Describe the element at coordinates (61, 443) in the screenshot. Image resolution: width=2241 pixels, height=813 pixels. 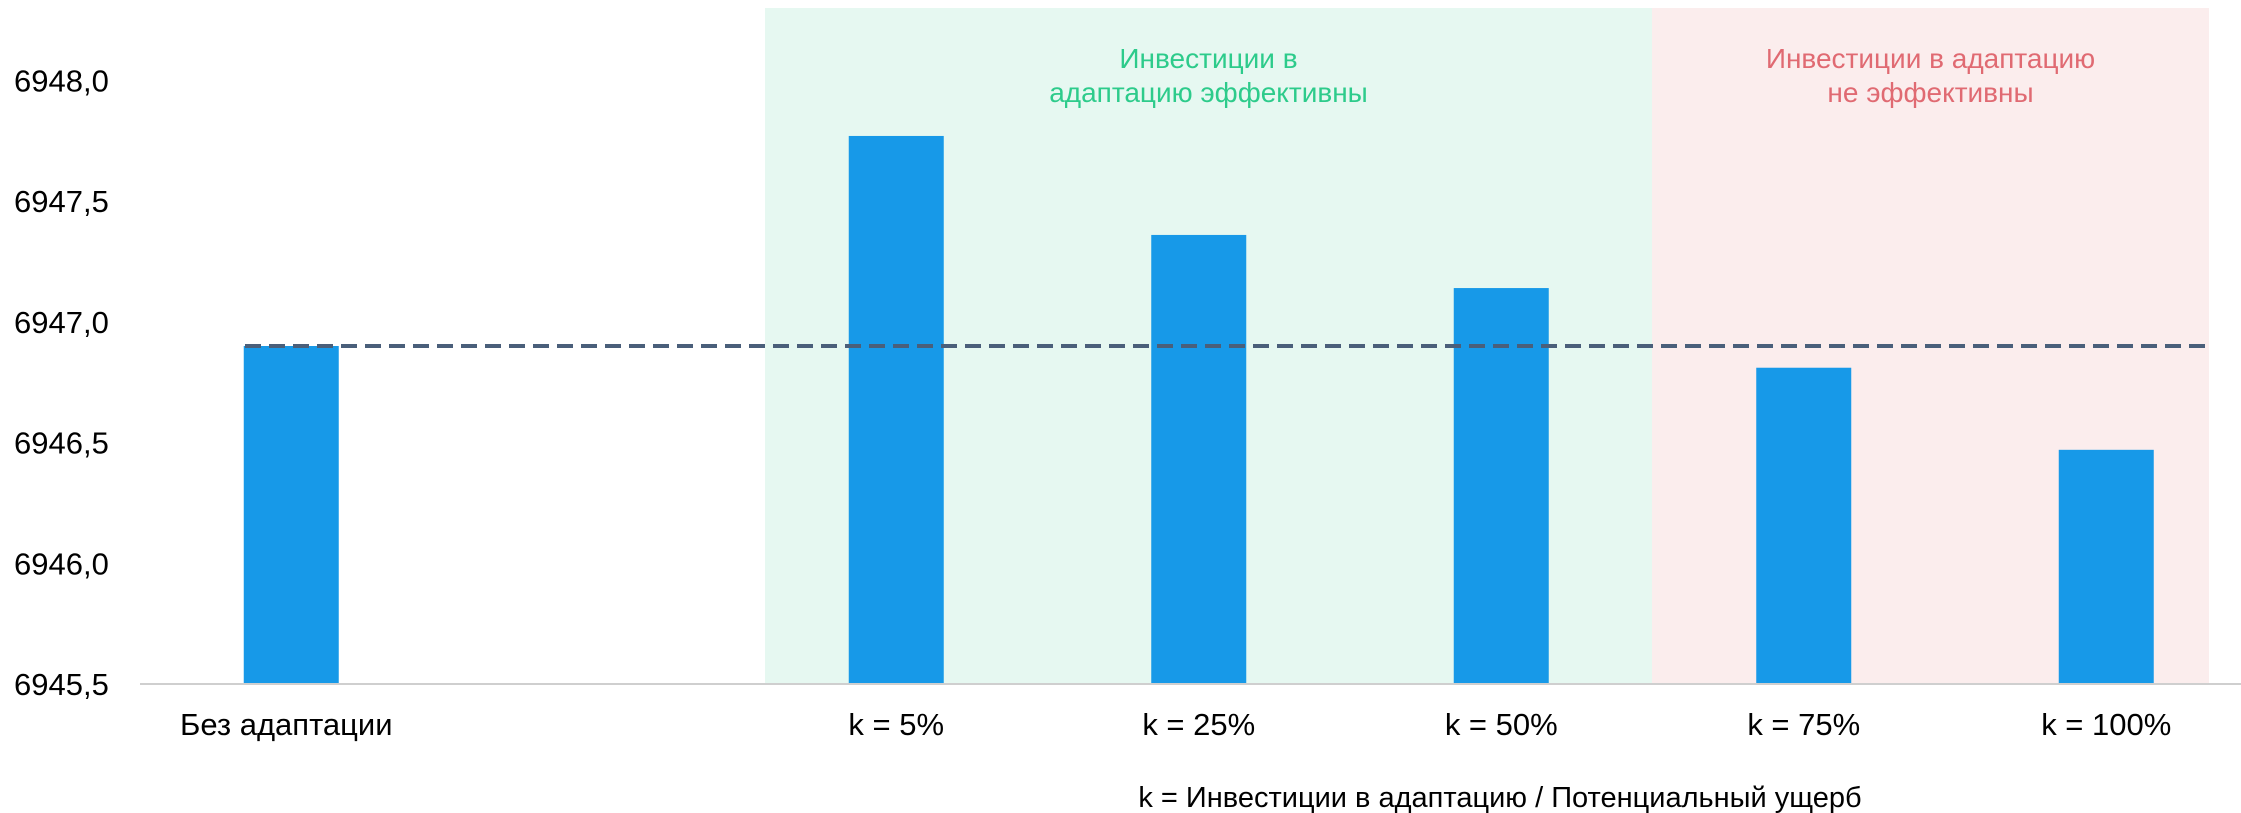
I see `y-tick-label-2: 6946,5` at that location.